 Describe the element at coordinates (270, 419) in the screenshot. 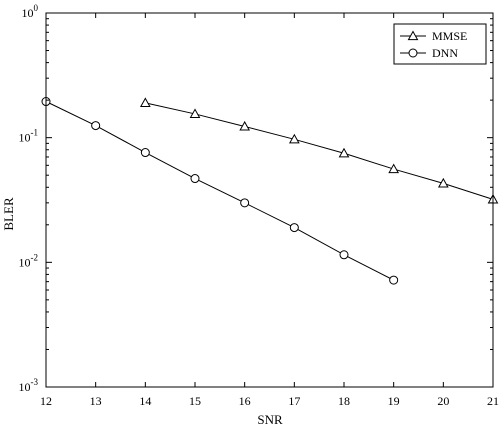

I see `x-axis-label: SNR` at that location.